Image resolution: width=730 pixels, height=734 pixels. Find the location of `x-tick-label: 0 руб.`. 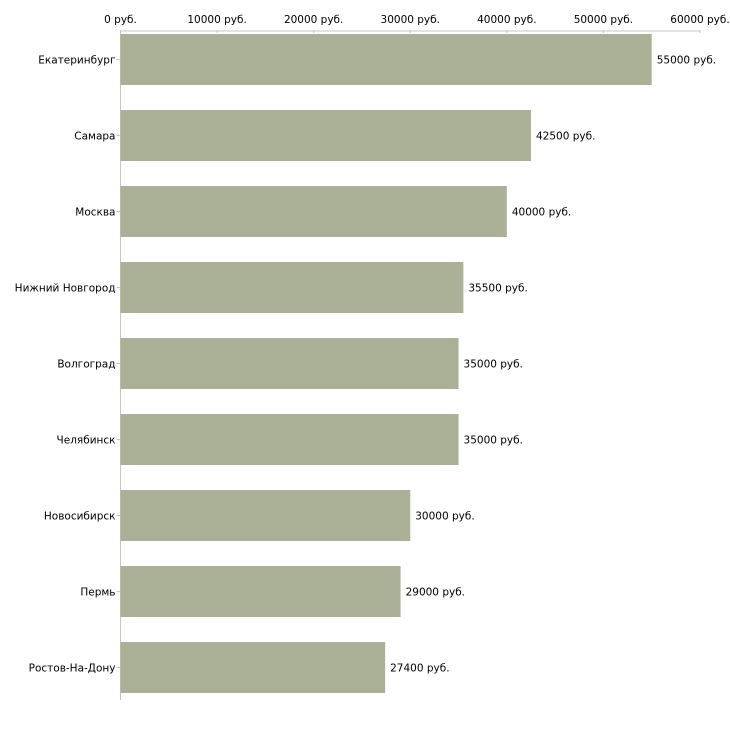

x-tick-label: 0 руб. is located at coordinates (120, 20).